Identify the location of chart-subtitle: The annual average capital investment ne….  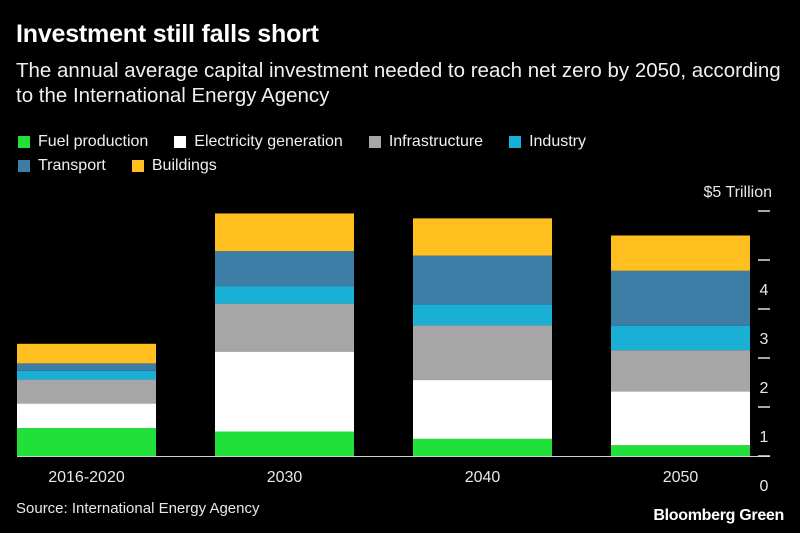
(398, 83).